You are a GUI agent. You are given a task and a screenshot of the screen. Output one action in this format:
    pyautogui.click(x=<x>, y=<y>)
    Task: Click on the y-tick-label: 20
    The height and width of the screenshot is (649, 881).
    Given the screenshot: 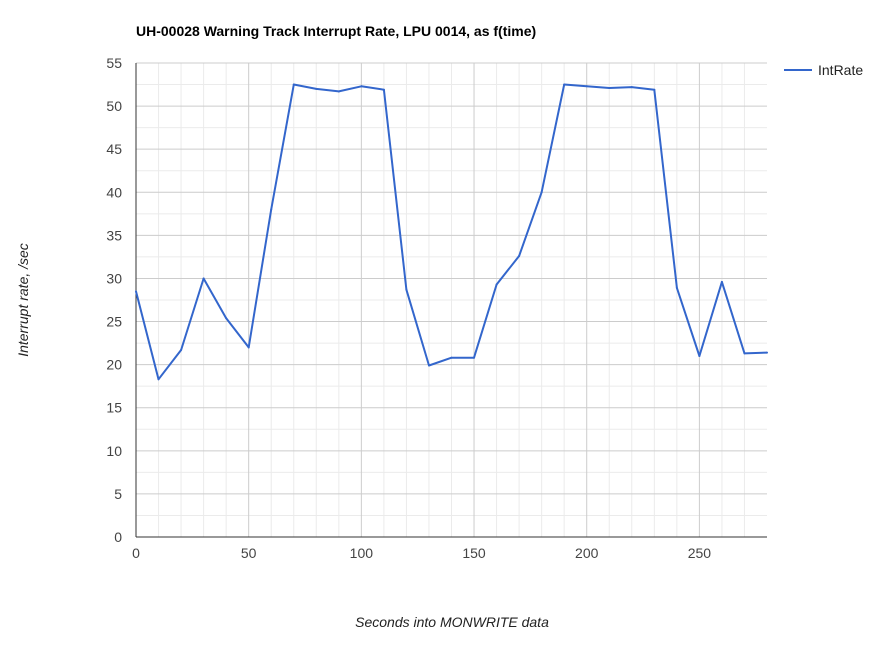 What is the action you would take?
    pyautogui.click(x=114, y=365)
    